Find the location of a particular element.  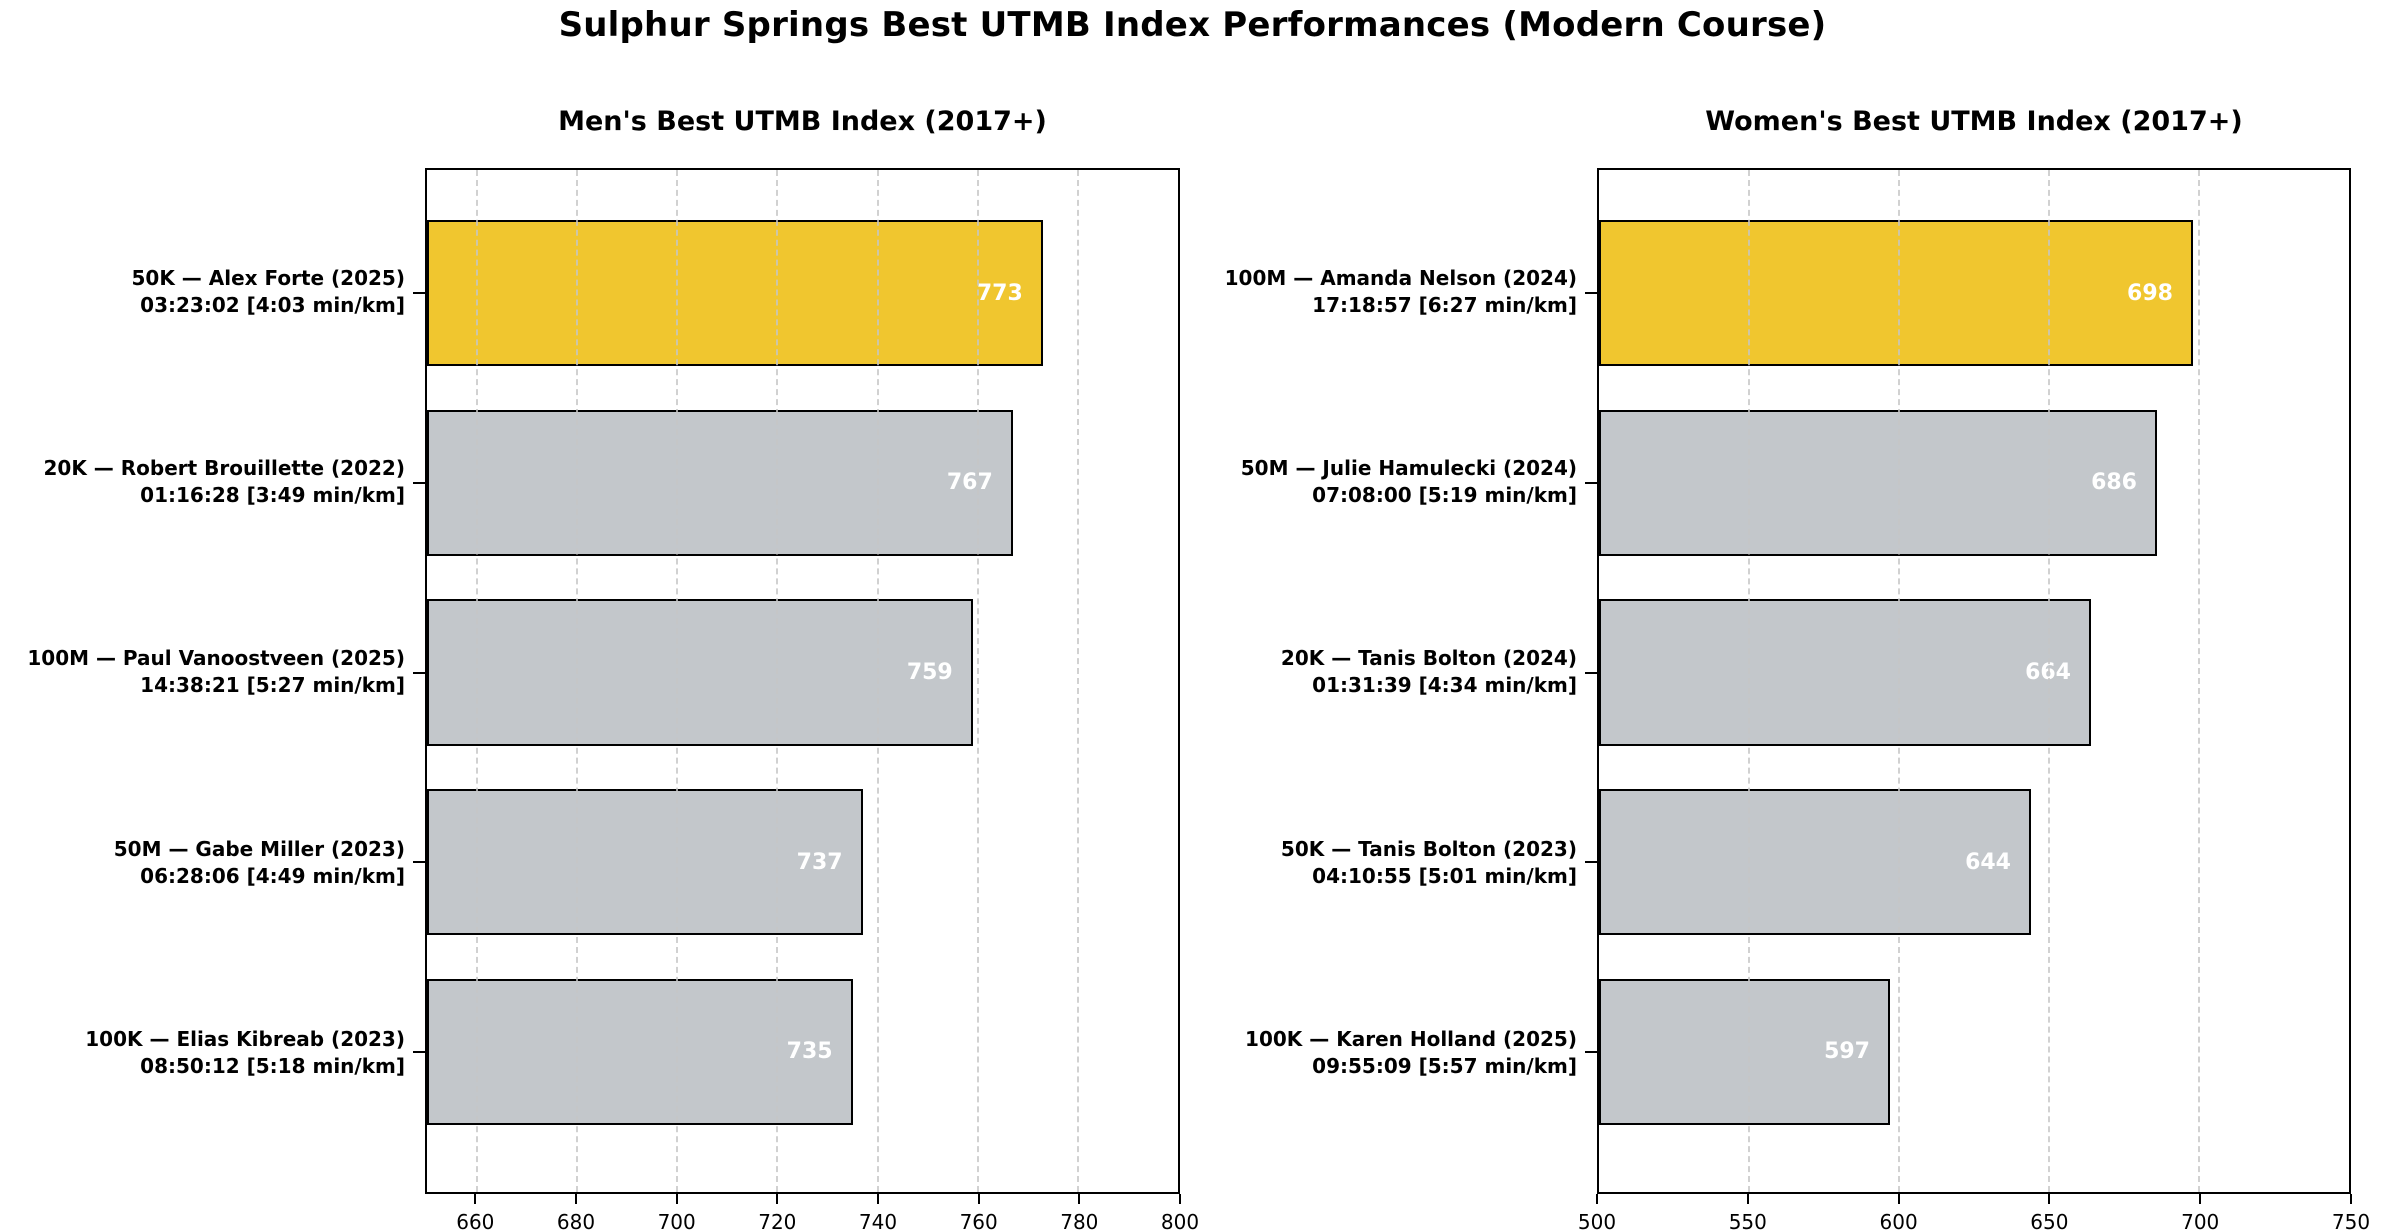

bar-value-label: 644 is located at coordinates (1988, 862).